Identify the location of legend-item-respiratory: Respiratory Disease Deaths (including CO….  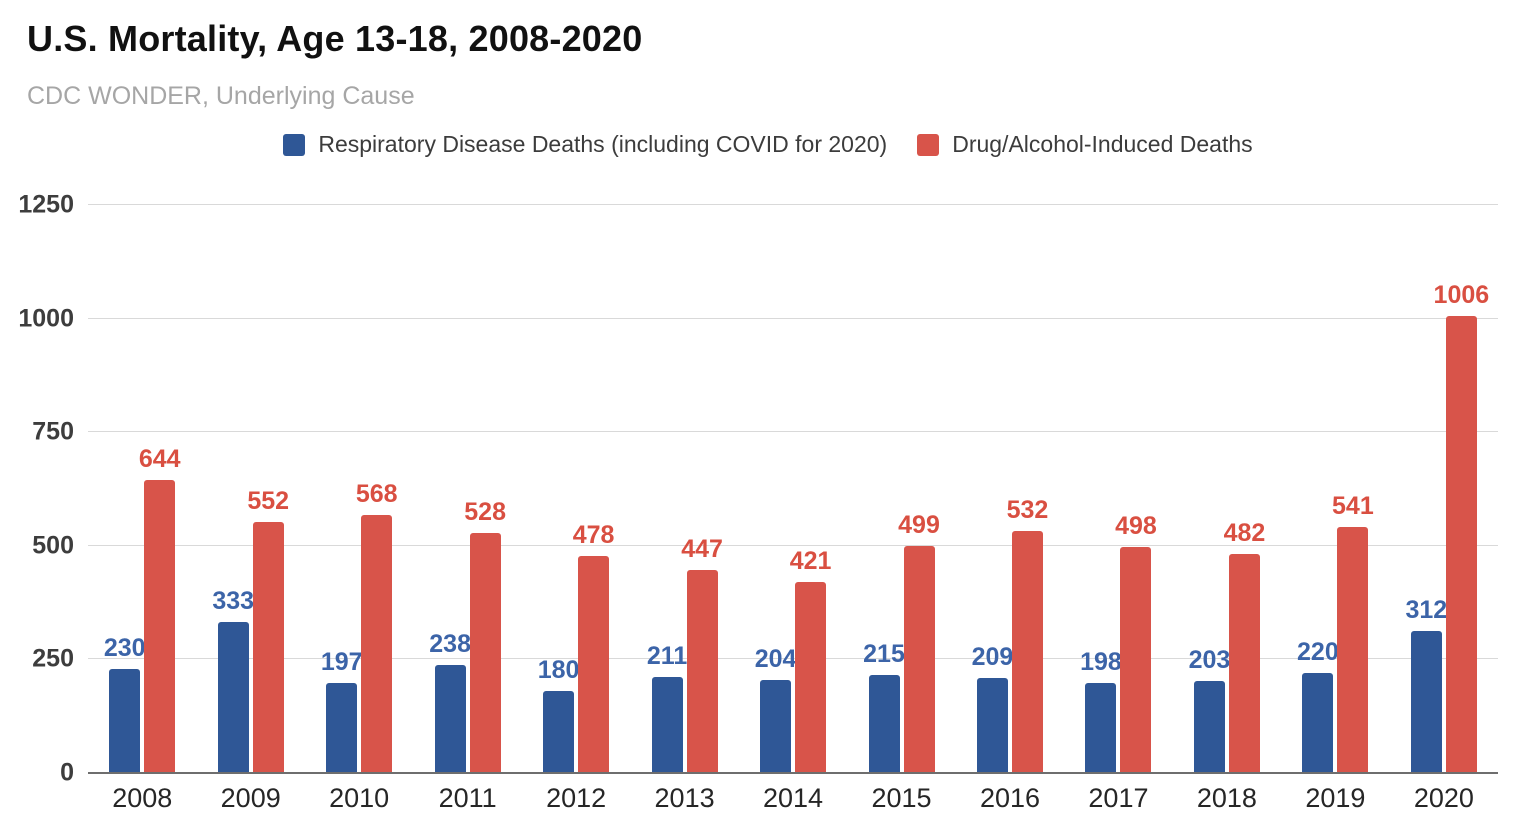
(585, 144).